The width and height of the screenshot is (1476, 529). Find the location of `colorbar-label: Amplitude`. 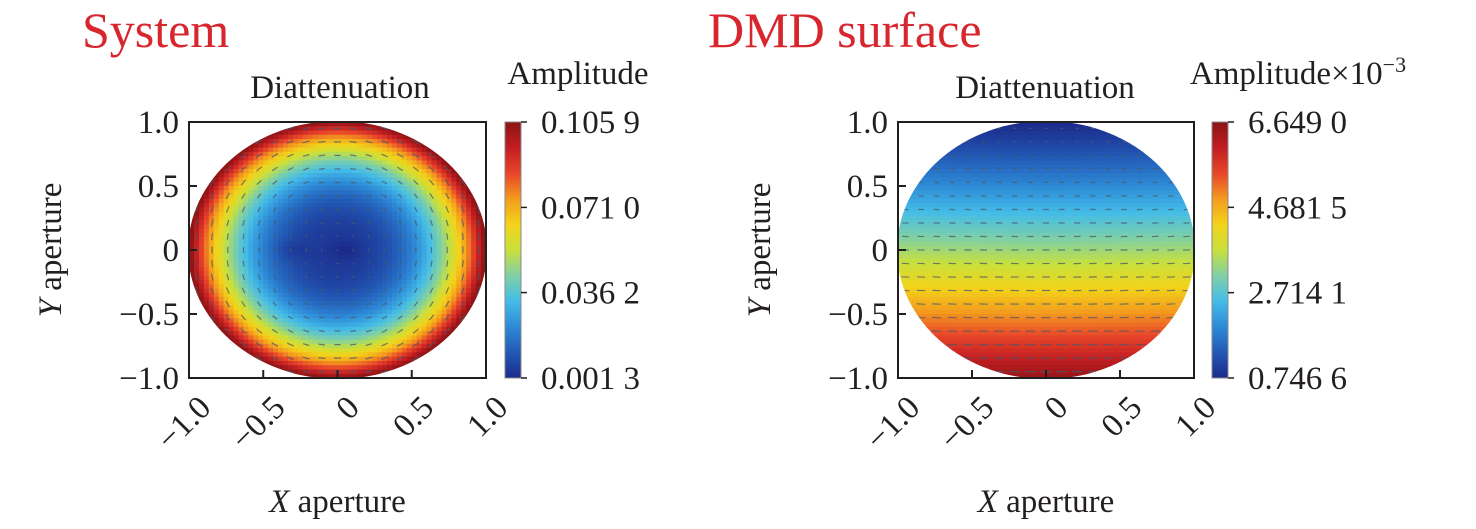

colorbar-label: Amplitude is located at coordinates (577, 74).